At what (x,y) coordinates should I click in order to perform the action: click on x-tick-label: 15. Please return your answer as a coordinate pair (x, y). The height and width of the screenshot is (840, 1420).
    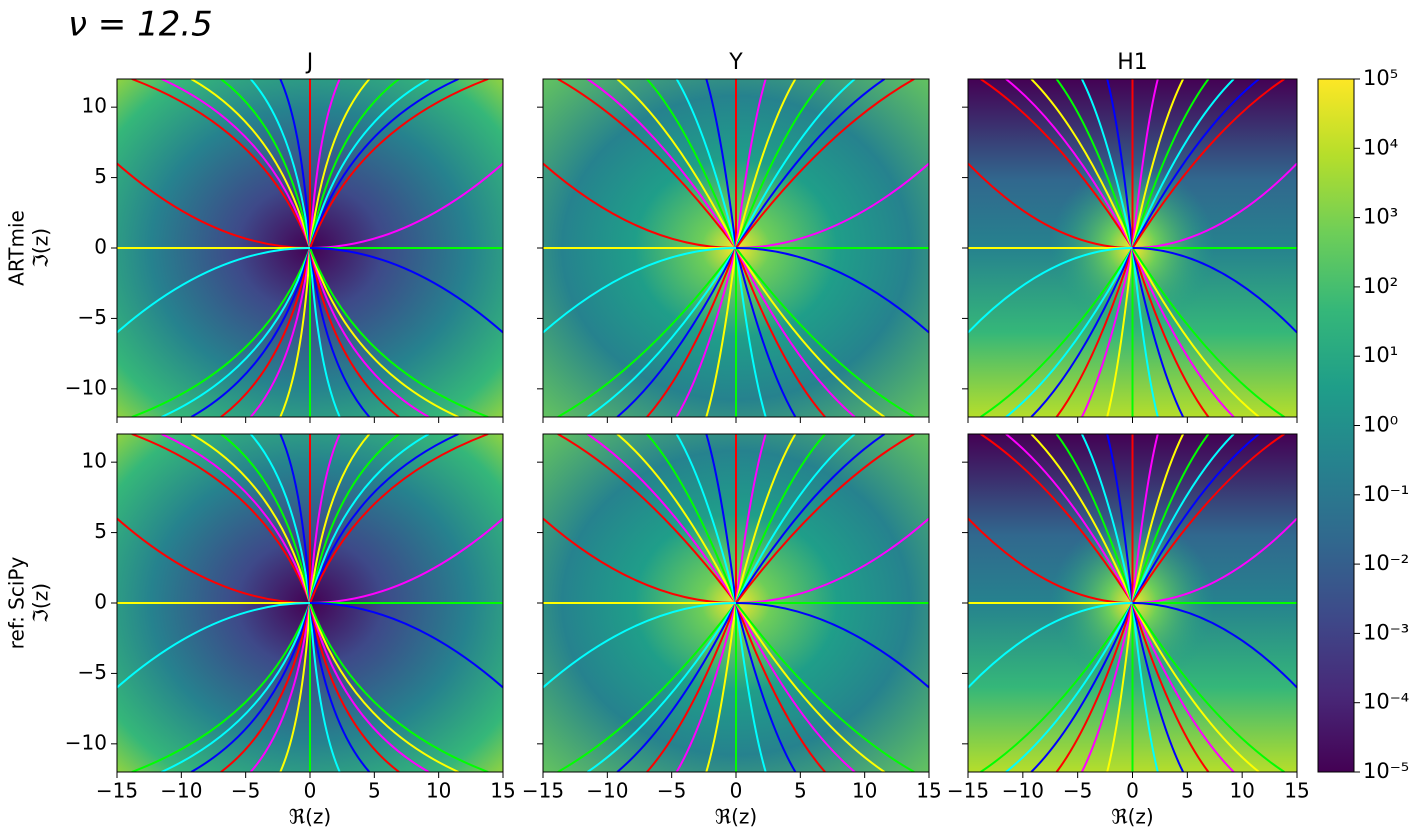
    Looking at the image, I should click on (1296, 791).